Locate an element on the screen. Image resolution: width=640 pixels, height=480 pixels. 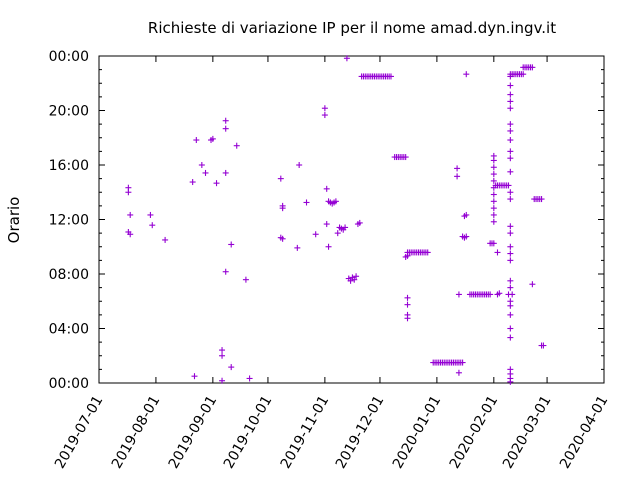
x-tick-label: 2020-03-01 is located at coordinates (527, 432).